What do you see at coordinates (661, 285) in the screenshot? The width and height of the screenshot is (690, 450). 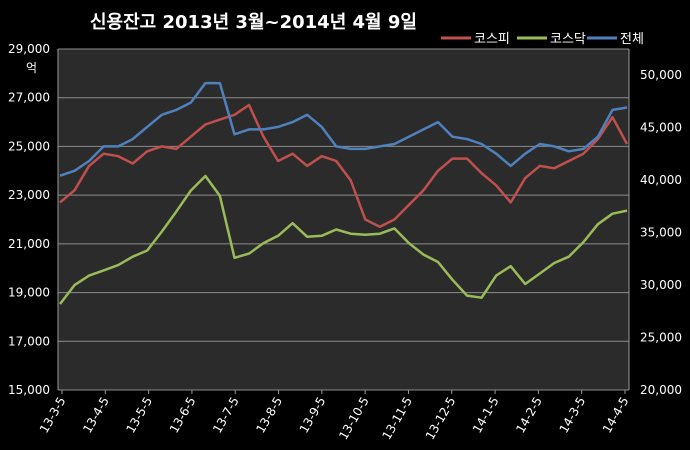 I see `right-tick-label: 30,000` at bounding box center [661, 285].